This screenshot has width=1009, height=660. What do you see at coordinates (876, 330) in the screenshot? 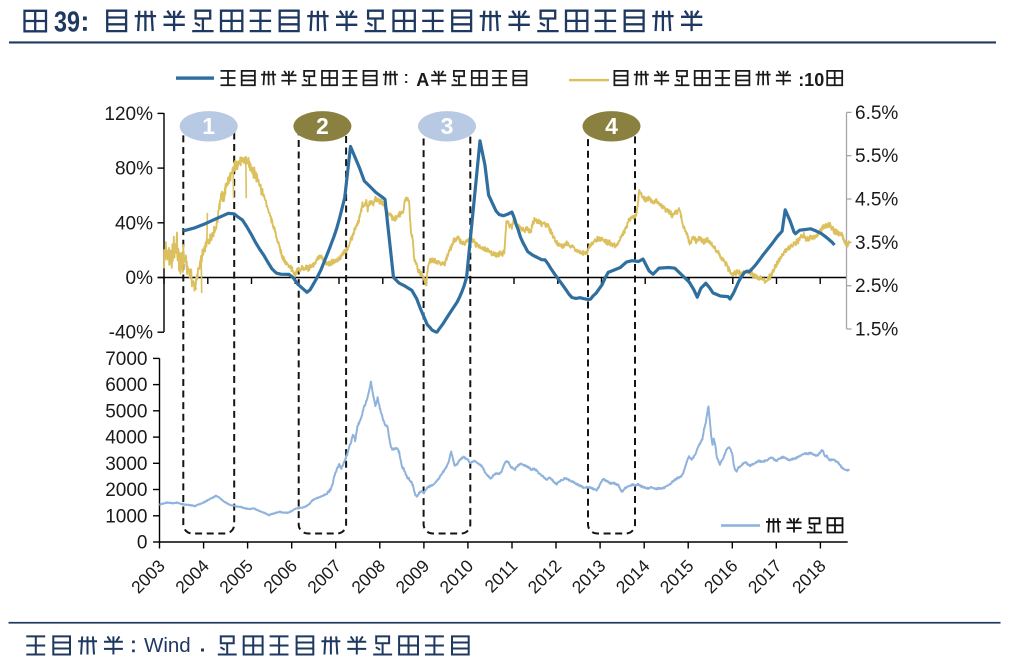
I see `svg-text: 1.5%` at bounding box center [876, 330].